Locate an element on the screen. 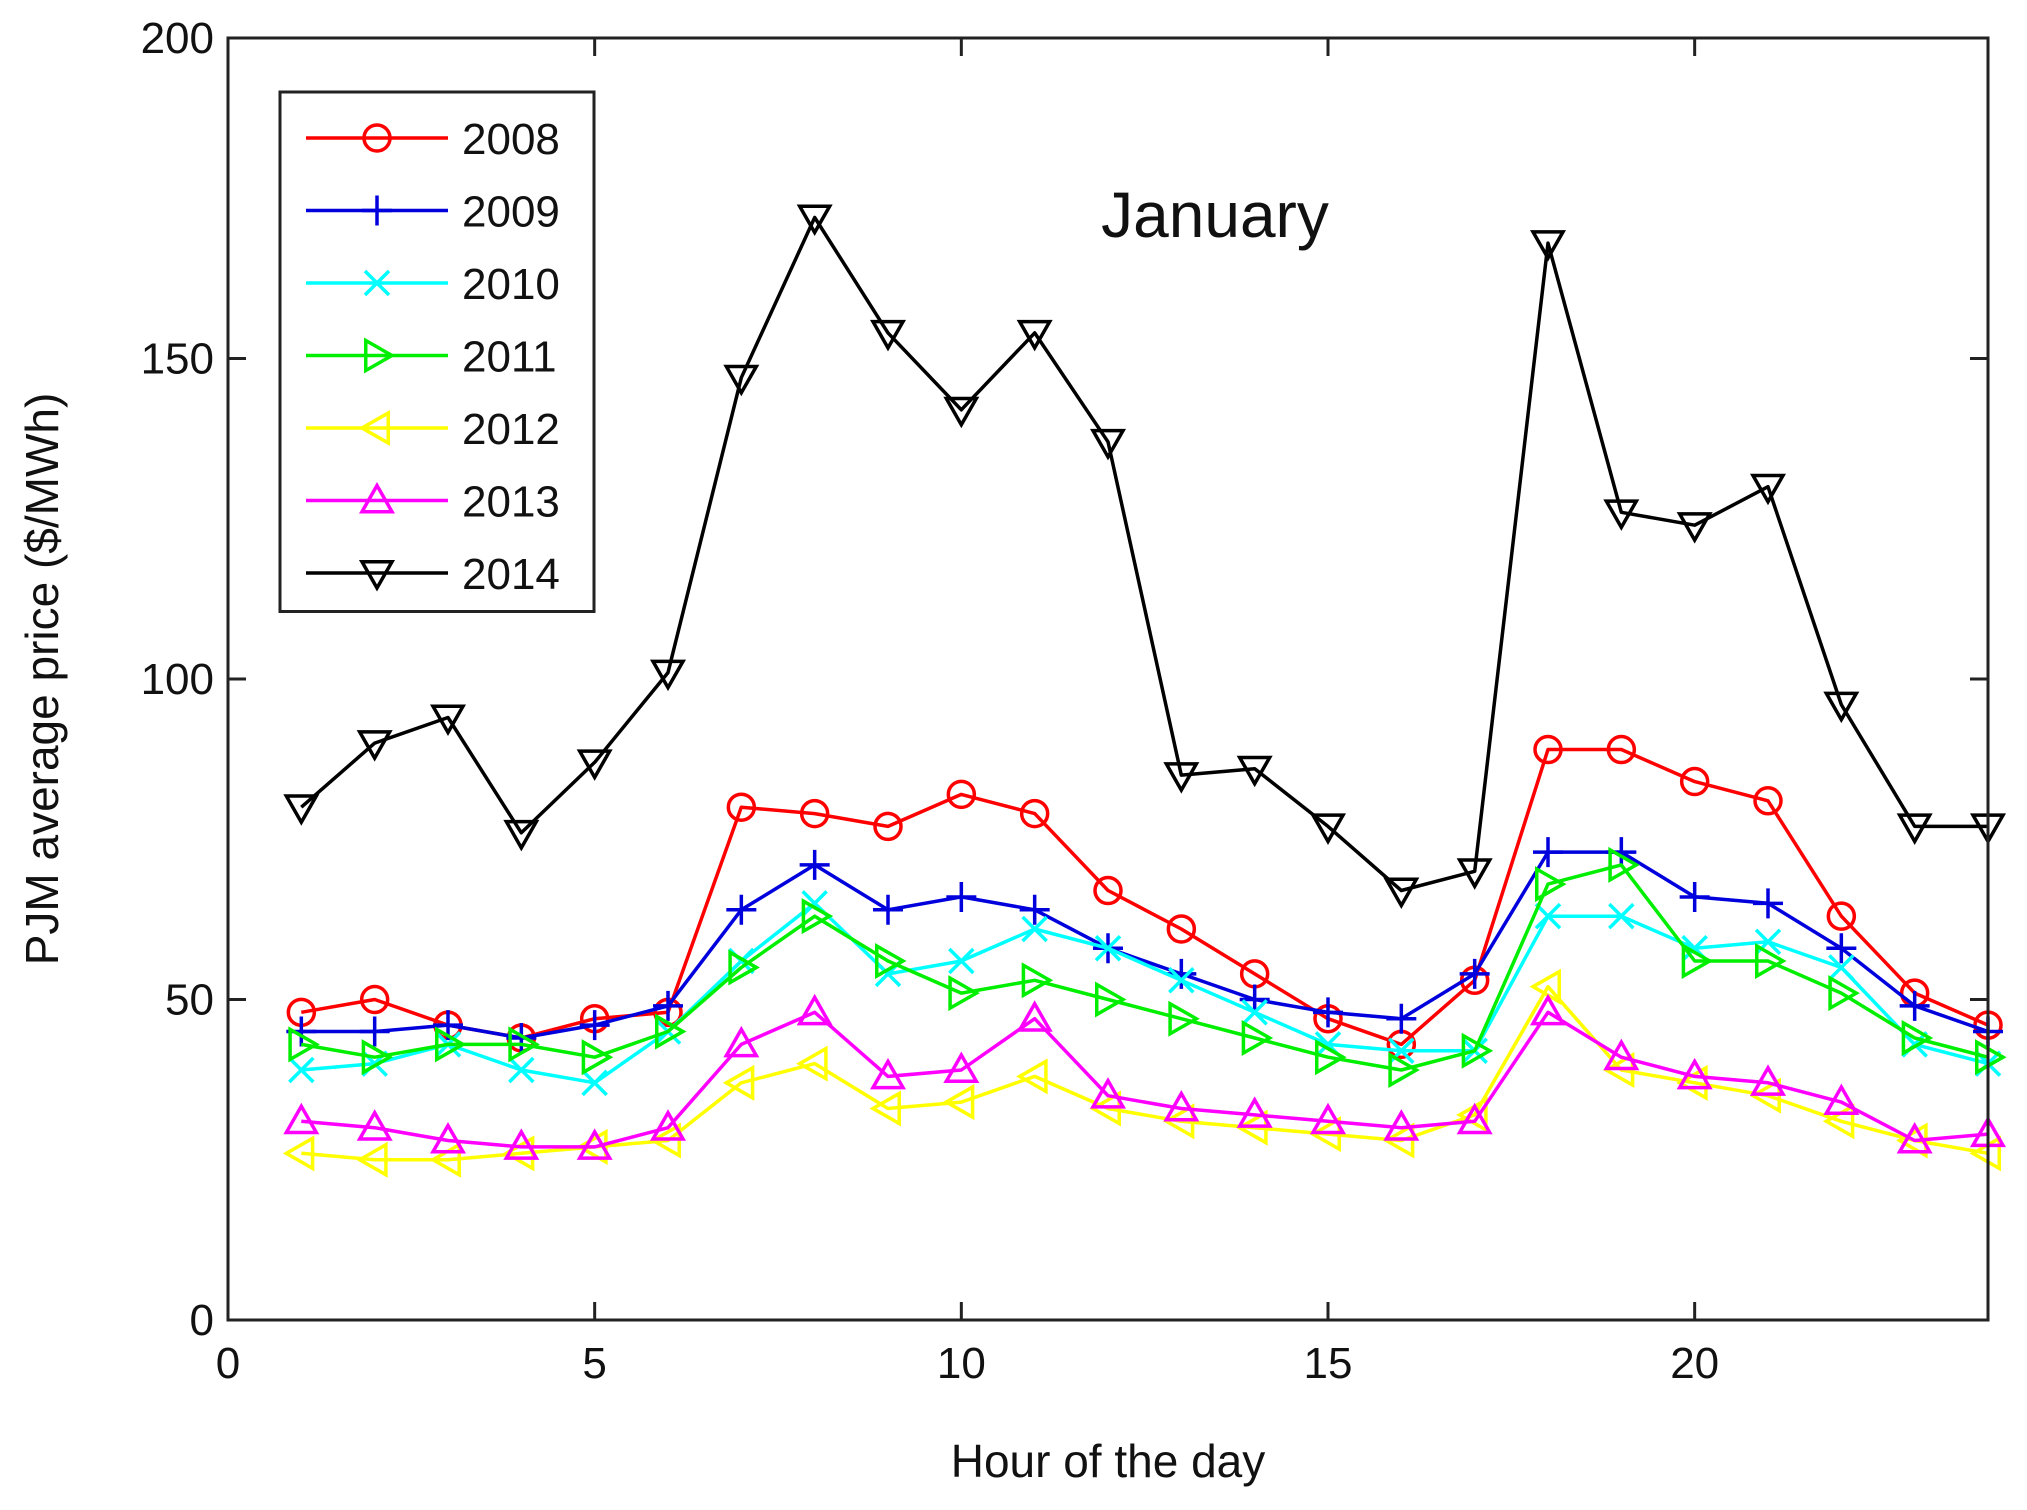 The width and height of the screenshot is (2027, 1510). x-tick-label: 10 is located at coordinates (961, 1363).